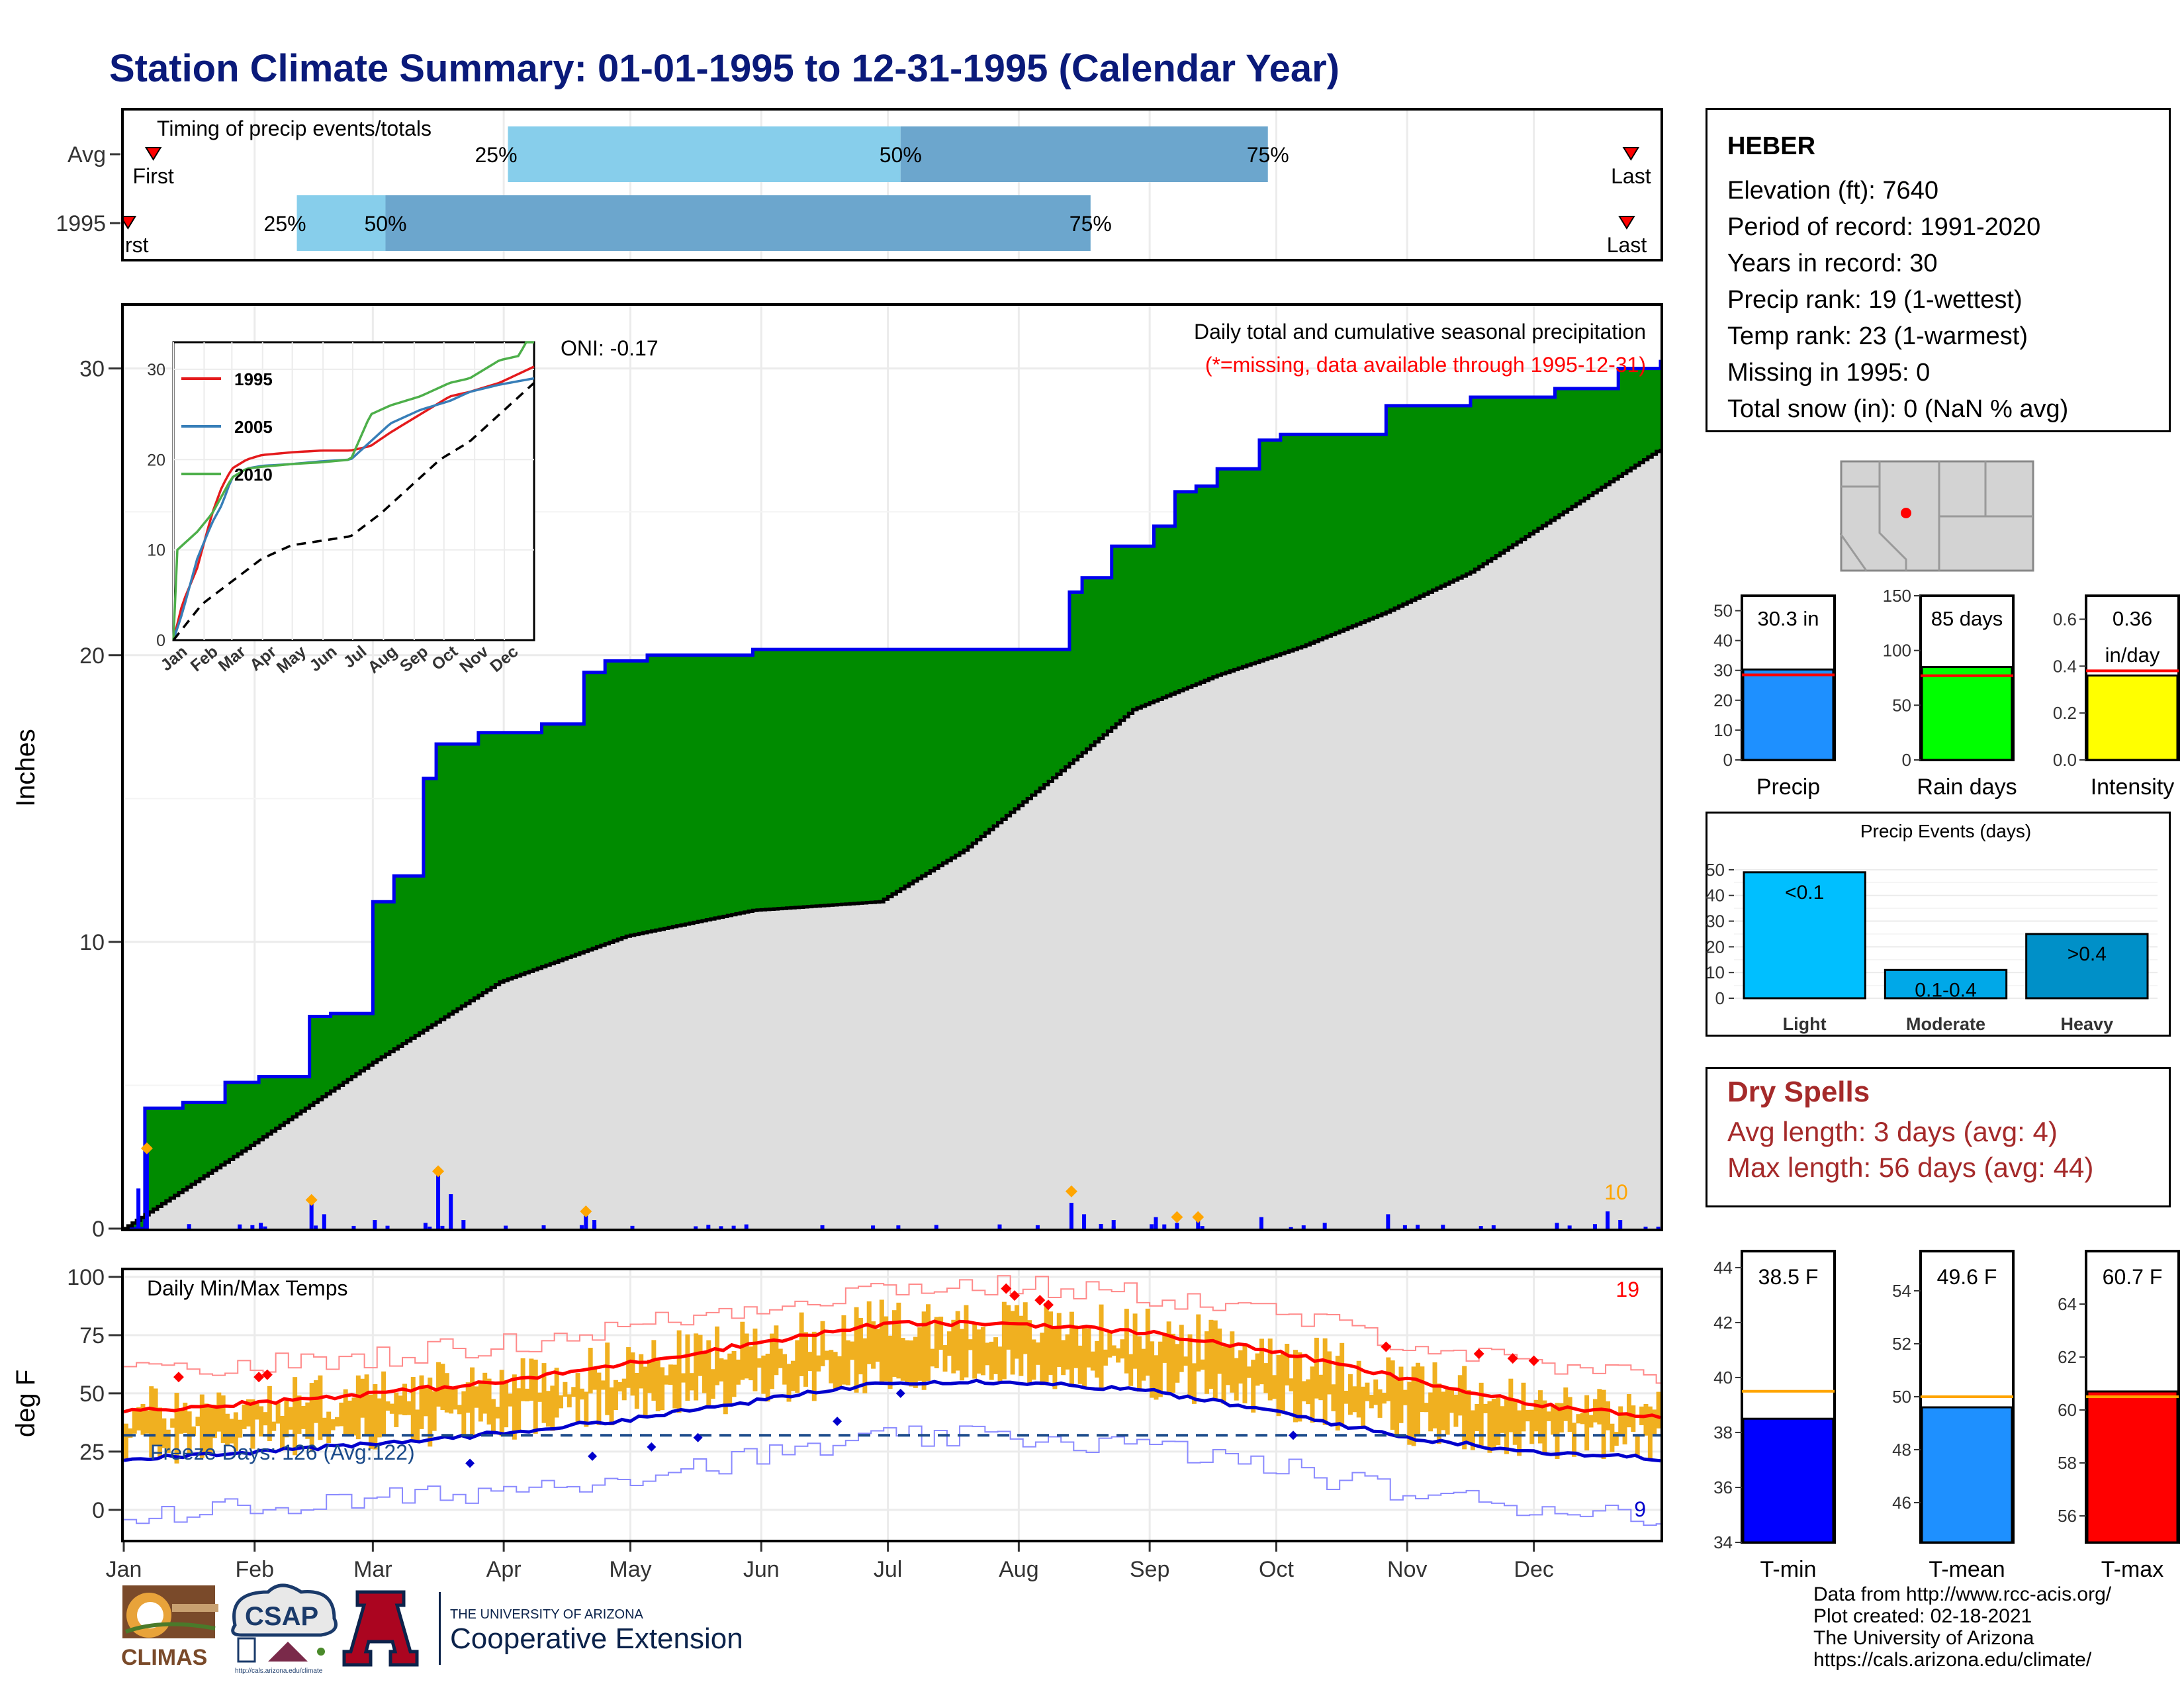 Image resolution: width=2184 pixels, height=1688 pixels. What do you see at coordinates (1019, 1569) in the screenshot?
I see `month-tick-label: Aug` at bounding box center [1019, 1569].